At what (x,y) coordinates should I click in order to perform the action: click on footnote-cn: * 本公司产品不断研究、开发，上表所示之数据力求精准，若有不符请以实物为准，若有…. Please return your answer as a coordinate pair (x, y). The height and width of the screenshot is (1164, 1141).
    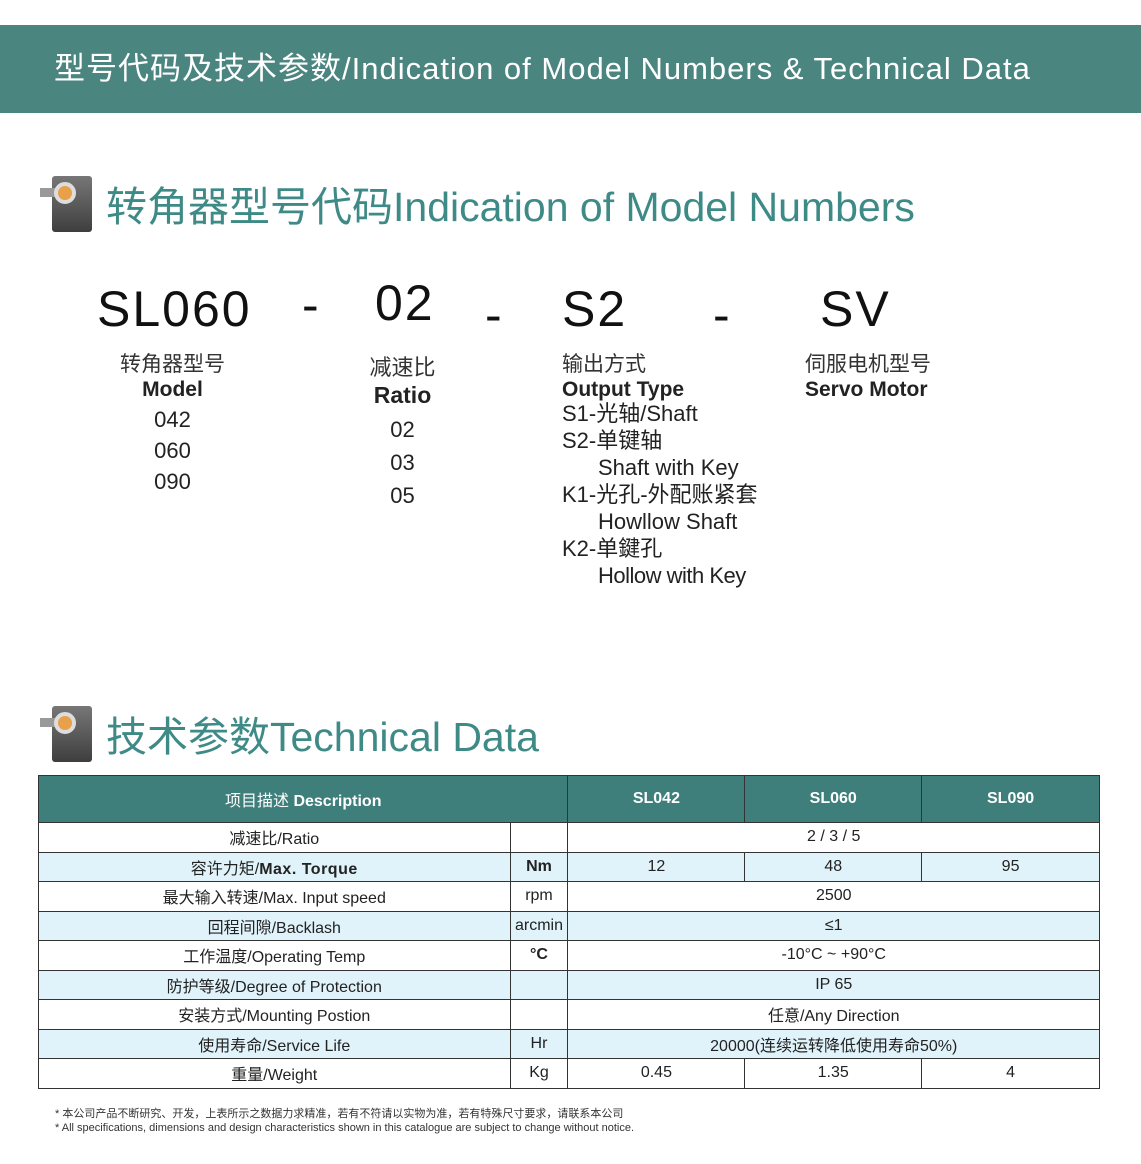
    Looking at the image, I should click on (339, 1114).